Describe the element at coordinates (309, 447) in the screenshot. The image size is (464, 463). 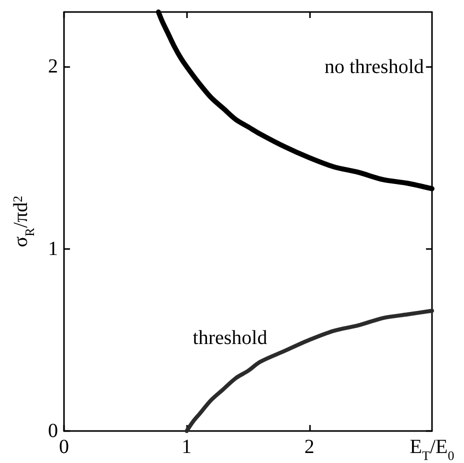
I see `x-tick-label: 2` at that location.